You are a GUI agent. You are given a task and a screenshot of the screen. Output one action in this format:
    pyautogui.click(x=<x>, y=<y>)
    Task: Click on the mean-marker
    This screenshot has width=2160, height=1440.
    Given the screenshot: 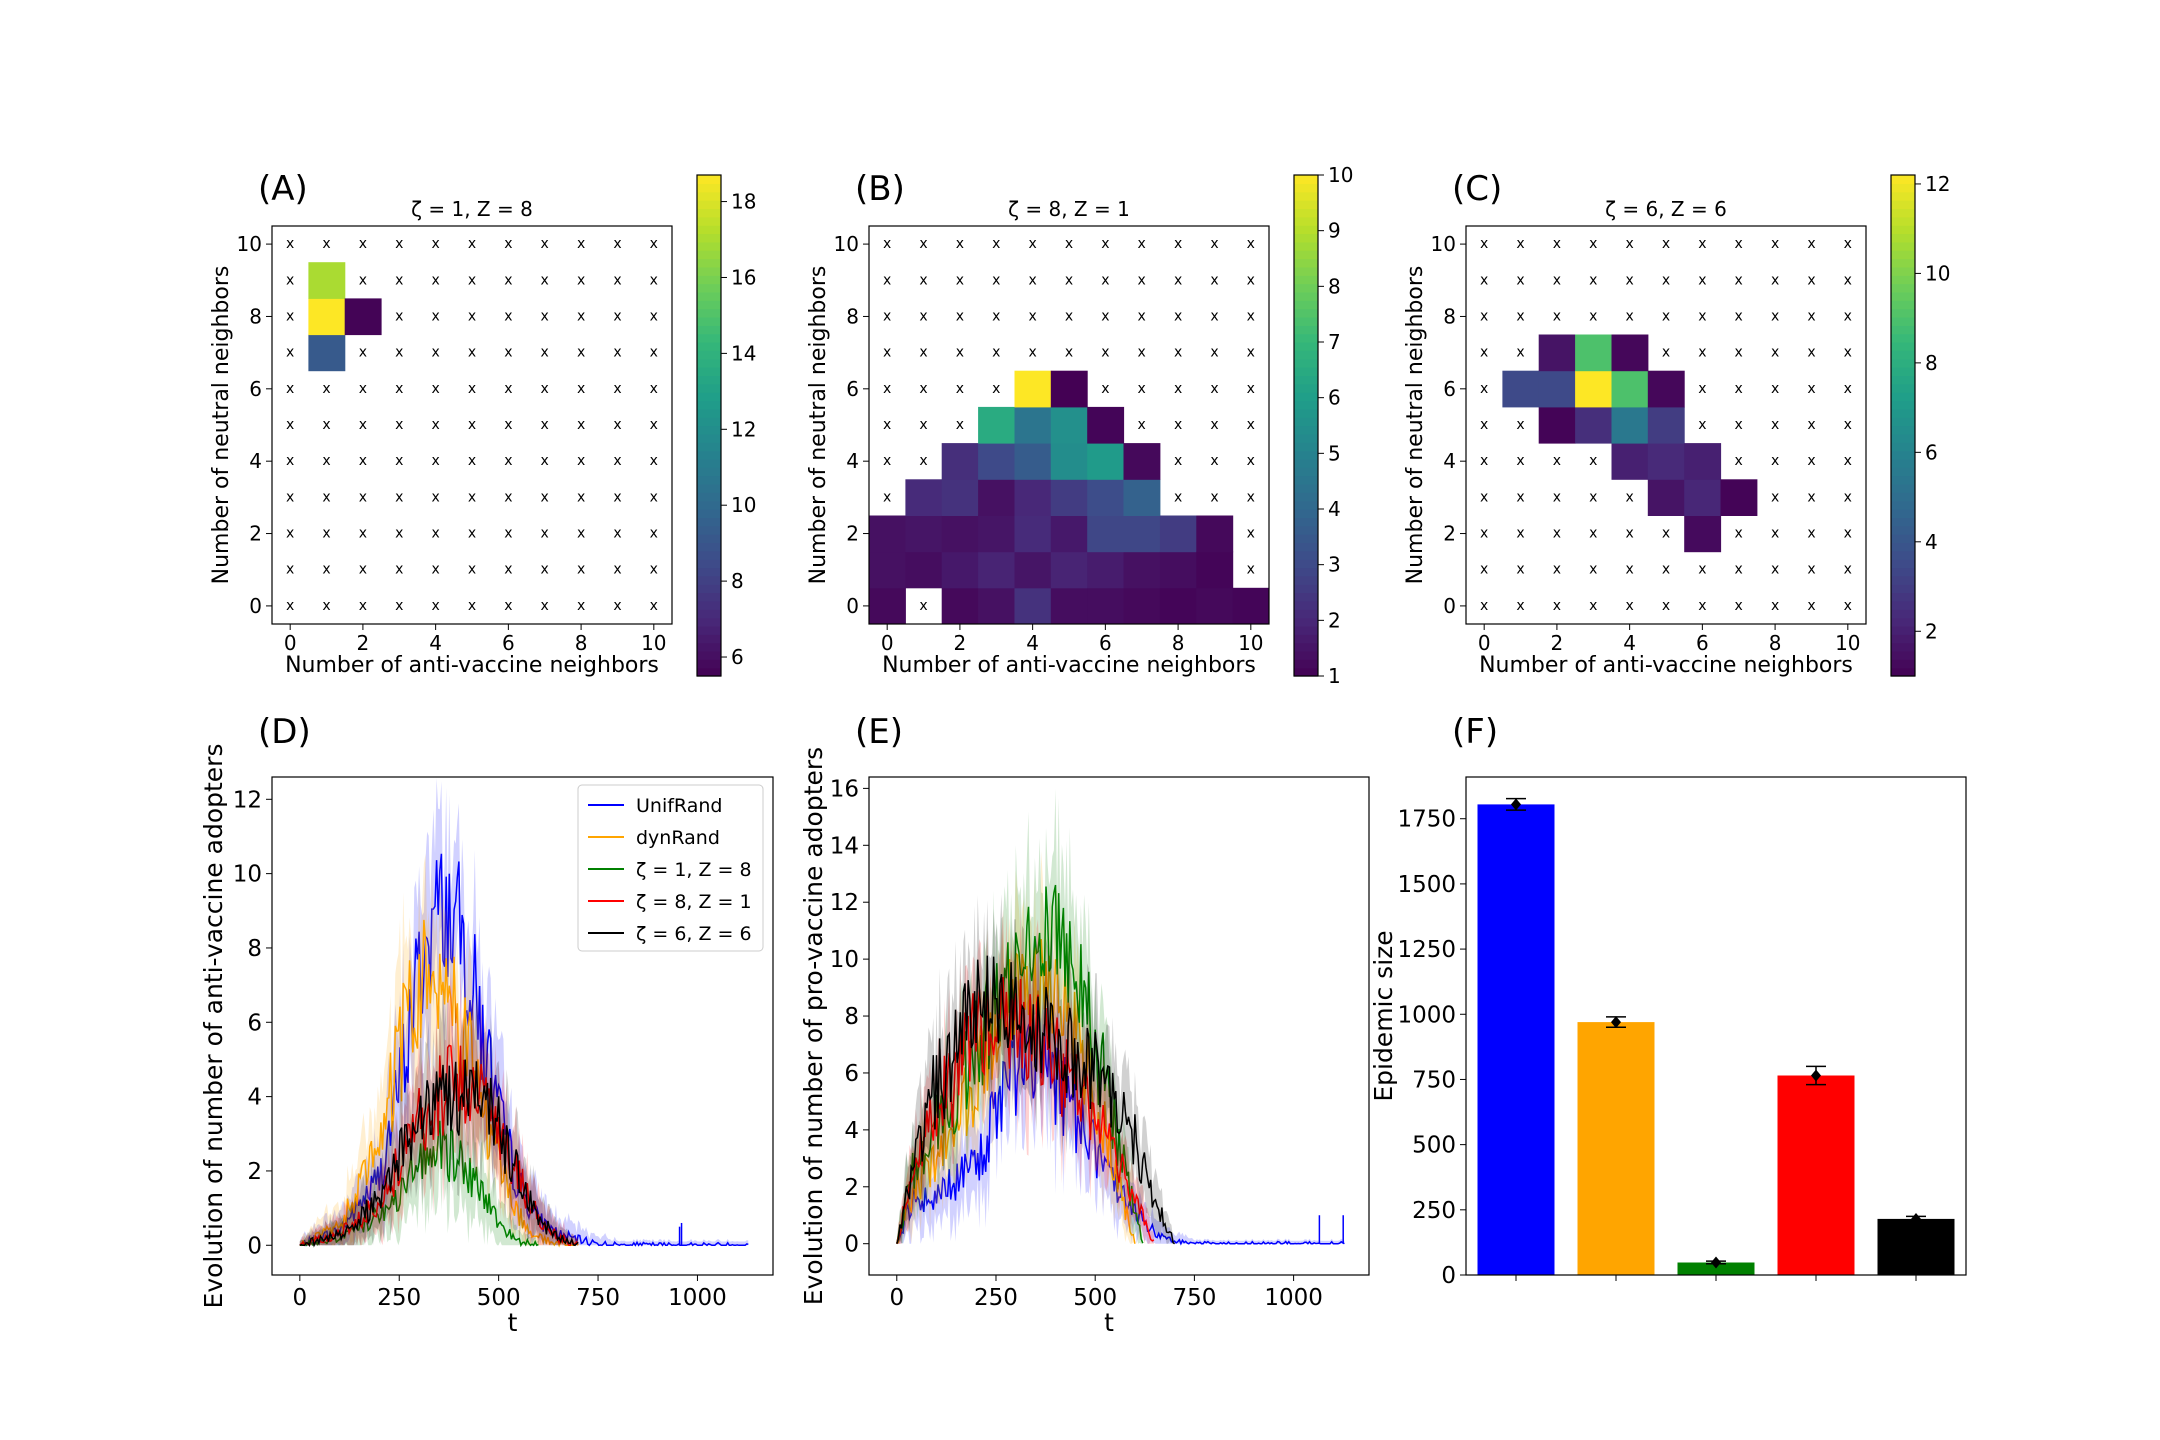 What is the action you would take?
    pyautogui.click(x=1616, y=1022)
    